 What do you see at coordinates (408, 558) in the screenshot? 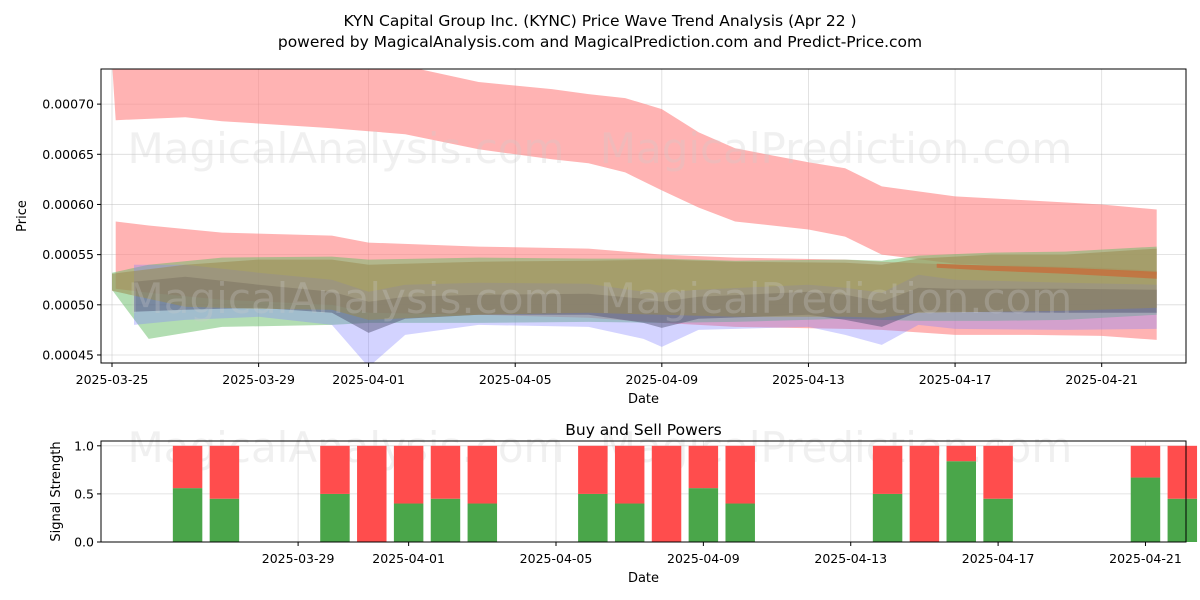
I see `bar-xtick-label-1: 2025-04-01` at bounding box center [408, 558].